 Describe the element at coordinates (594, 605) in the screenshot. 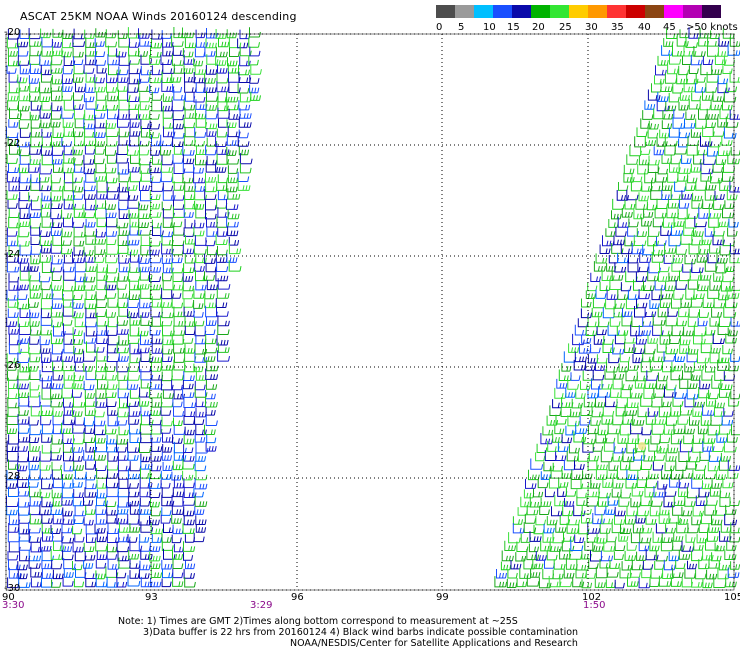

I see `pass-time-label: 1:50` at that location.